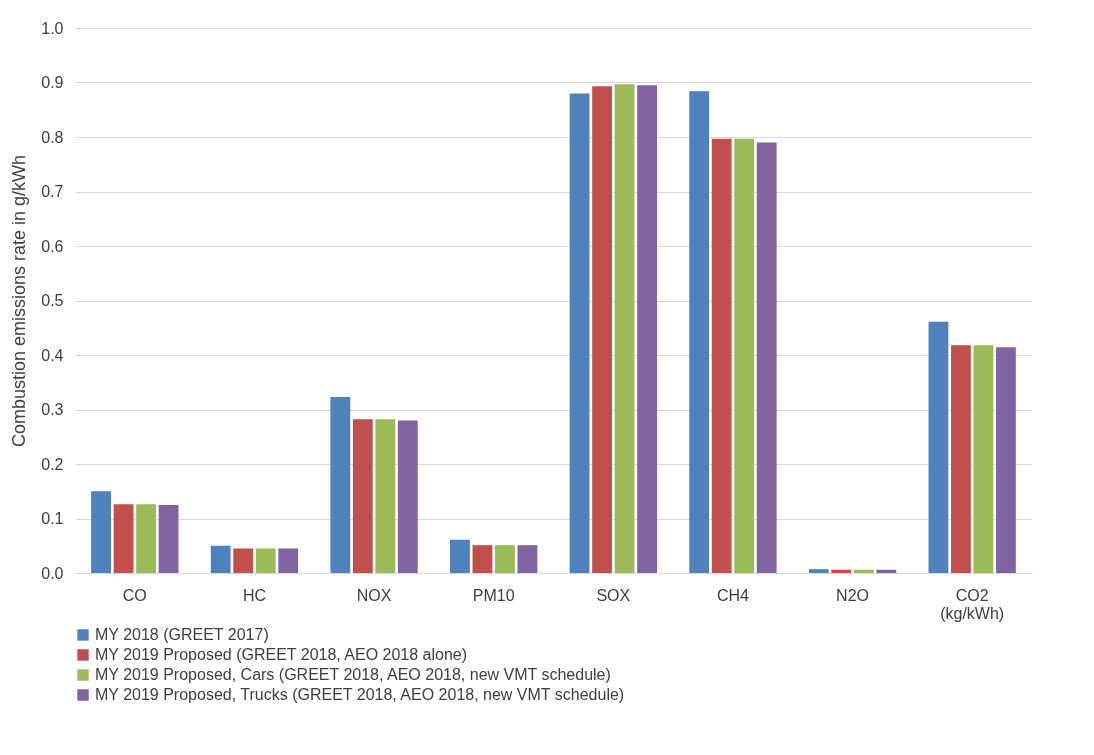 This screenshot has height=755, width=1094. What do you see at coordinates (281, 654) in the screenshot?
I see `legend-label: MY 2019 Proposed (GREET 2018, AEO 2018 alone)` at bounding box center [281, 654].